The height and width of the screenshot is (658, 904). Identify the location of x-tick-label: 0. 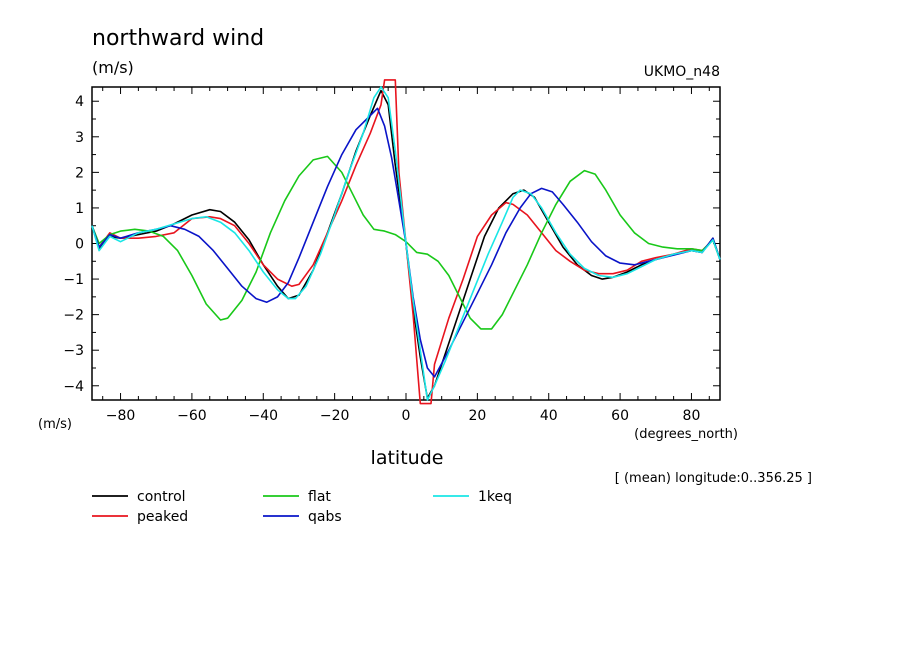
(406, 416).